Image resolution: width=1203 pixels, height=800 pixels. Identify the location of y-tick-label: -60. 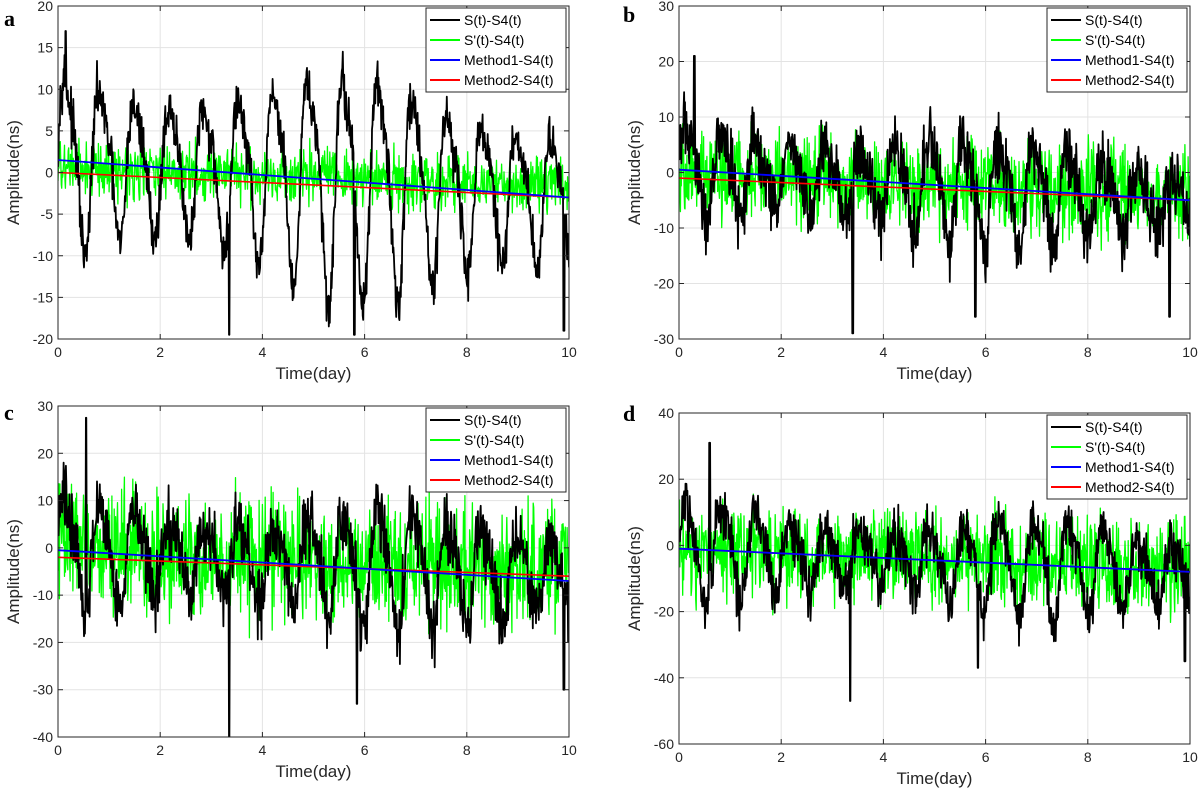
(664, 744).